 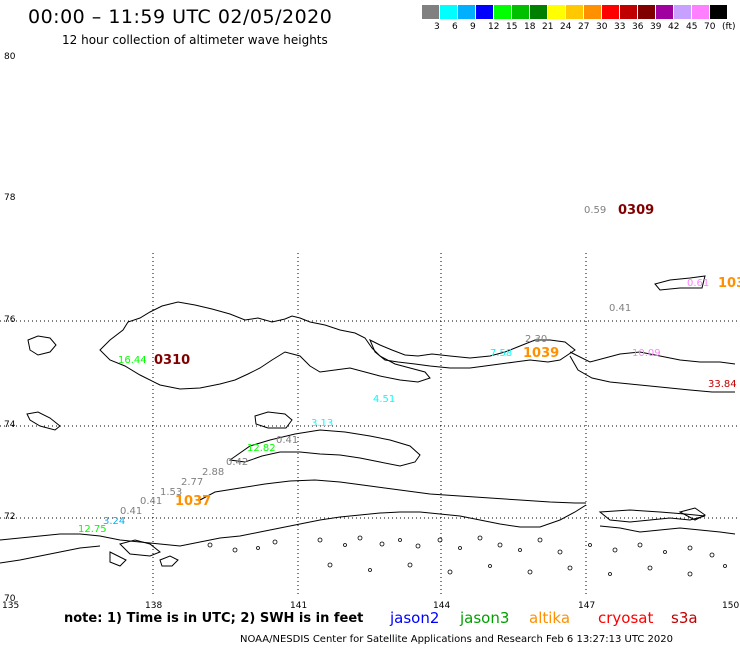 I want to click on scale-label: 42, so click(x=674, y=27).